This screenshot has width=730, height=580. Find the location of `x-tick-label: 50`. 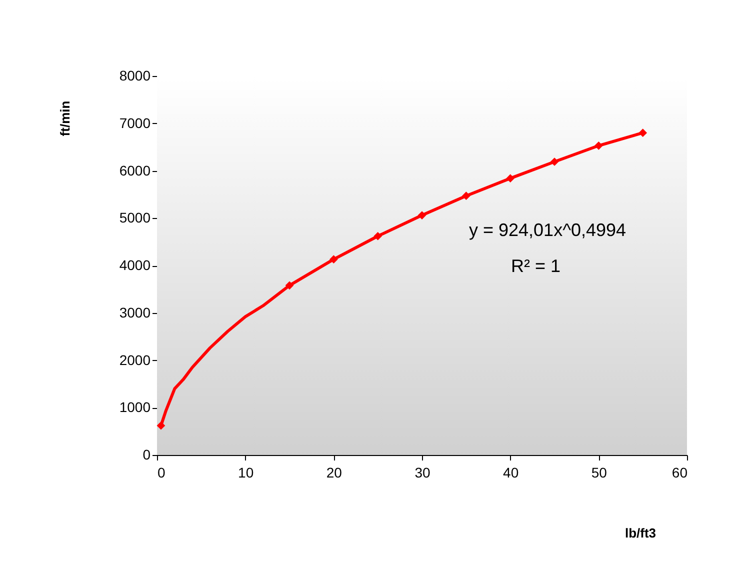

x-tick-label: 50 is located at coordinates (599, 472).